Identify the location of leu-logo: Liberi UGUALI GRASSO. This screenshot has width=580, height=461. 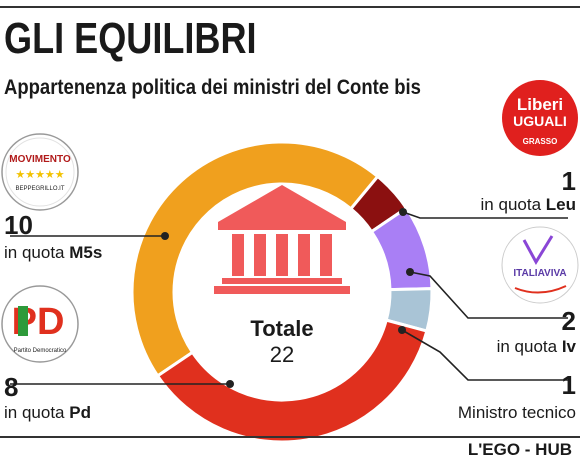
(540, 118).